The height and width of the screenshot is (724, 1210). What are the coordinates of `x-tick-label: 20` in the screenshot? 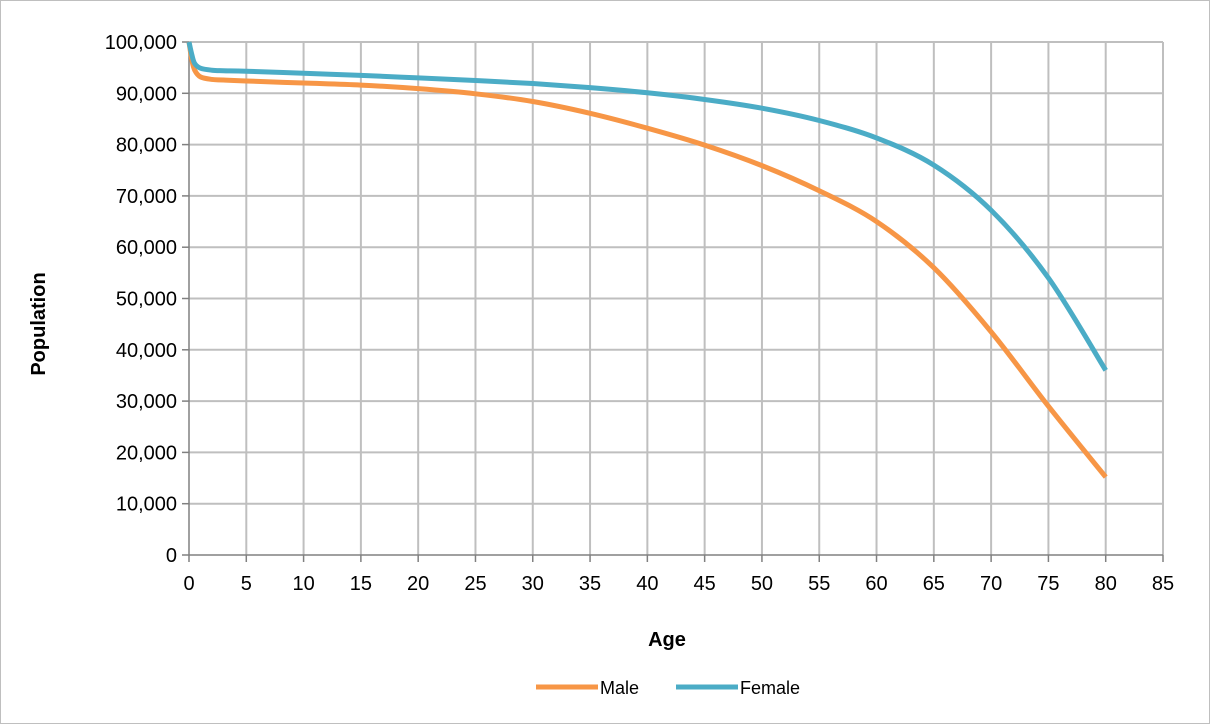 It's located at (418, 584).